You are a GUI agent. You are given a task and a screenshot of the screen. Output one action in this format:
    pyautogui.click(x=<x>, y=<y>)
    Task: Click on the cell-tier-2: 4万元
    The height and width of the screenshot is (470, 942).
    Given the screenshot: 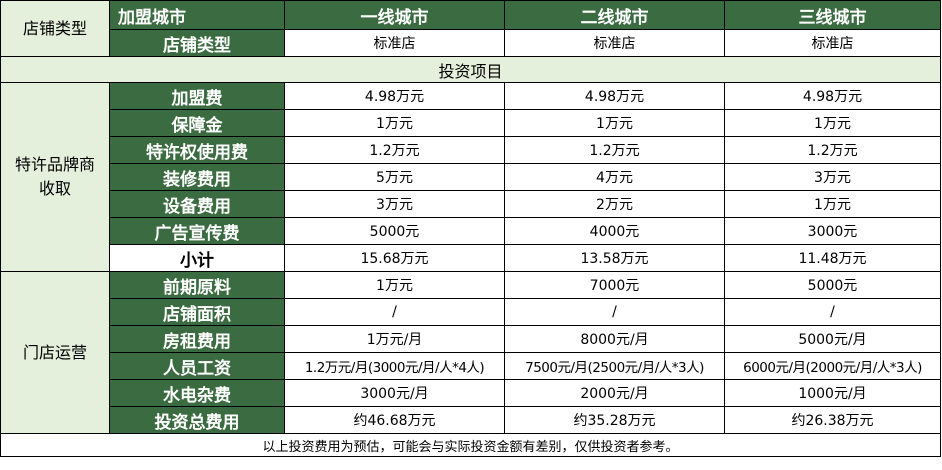 What is the action you would take?
    pyautogui.click(x=614, y=177)
    